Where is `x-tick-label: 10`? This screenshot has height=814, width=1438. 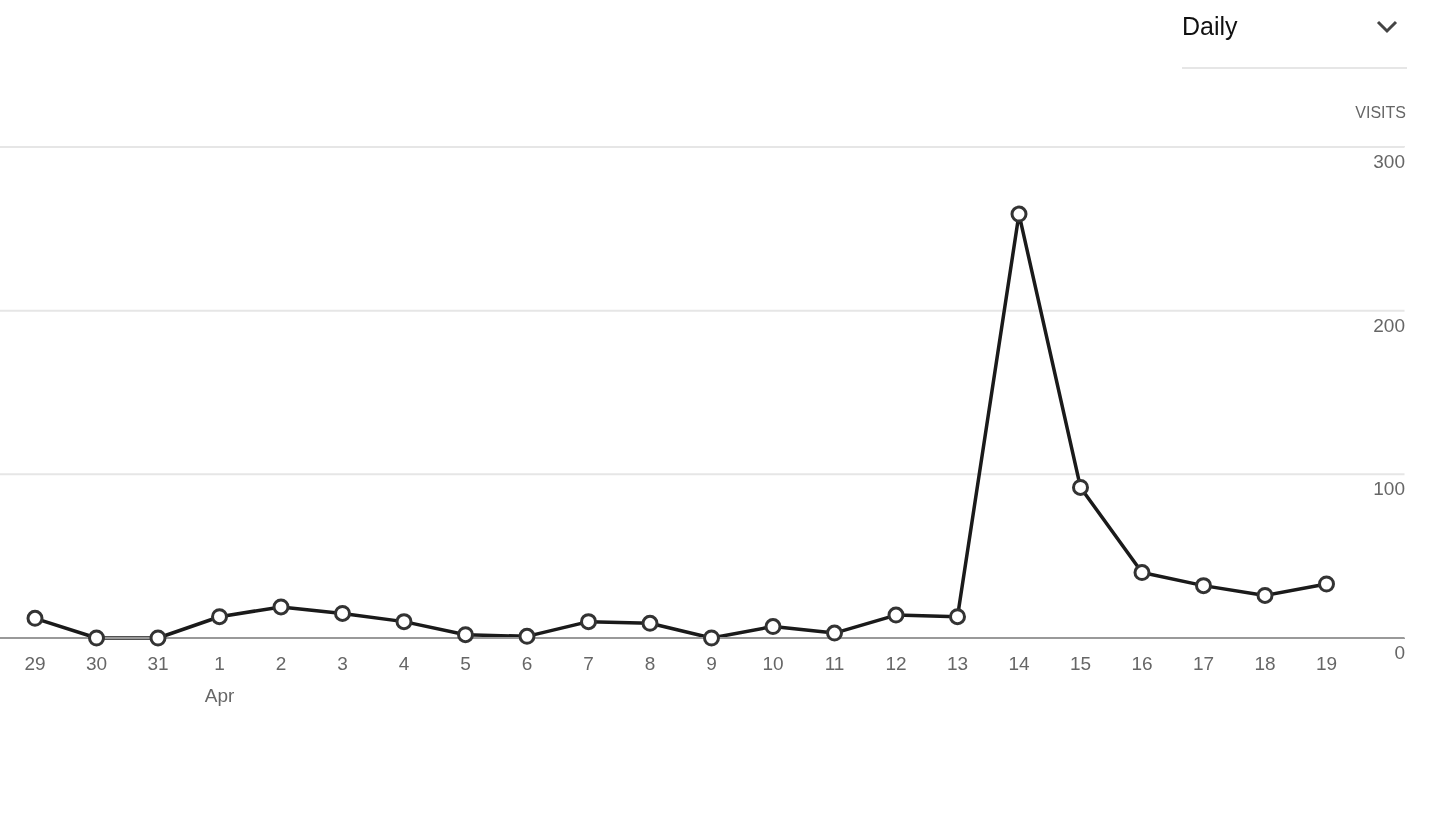
x-tick-label: 10 is located at coordinates (773, 663).